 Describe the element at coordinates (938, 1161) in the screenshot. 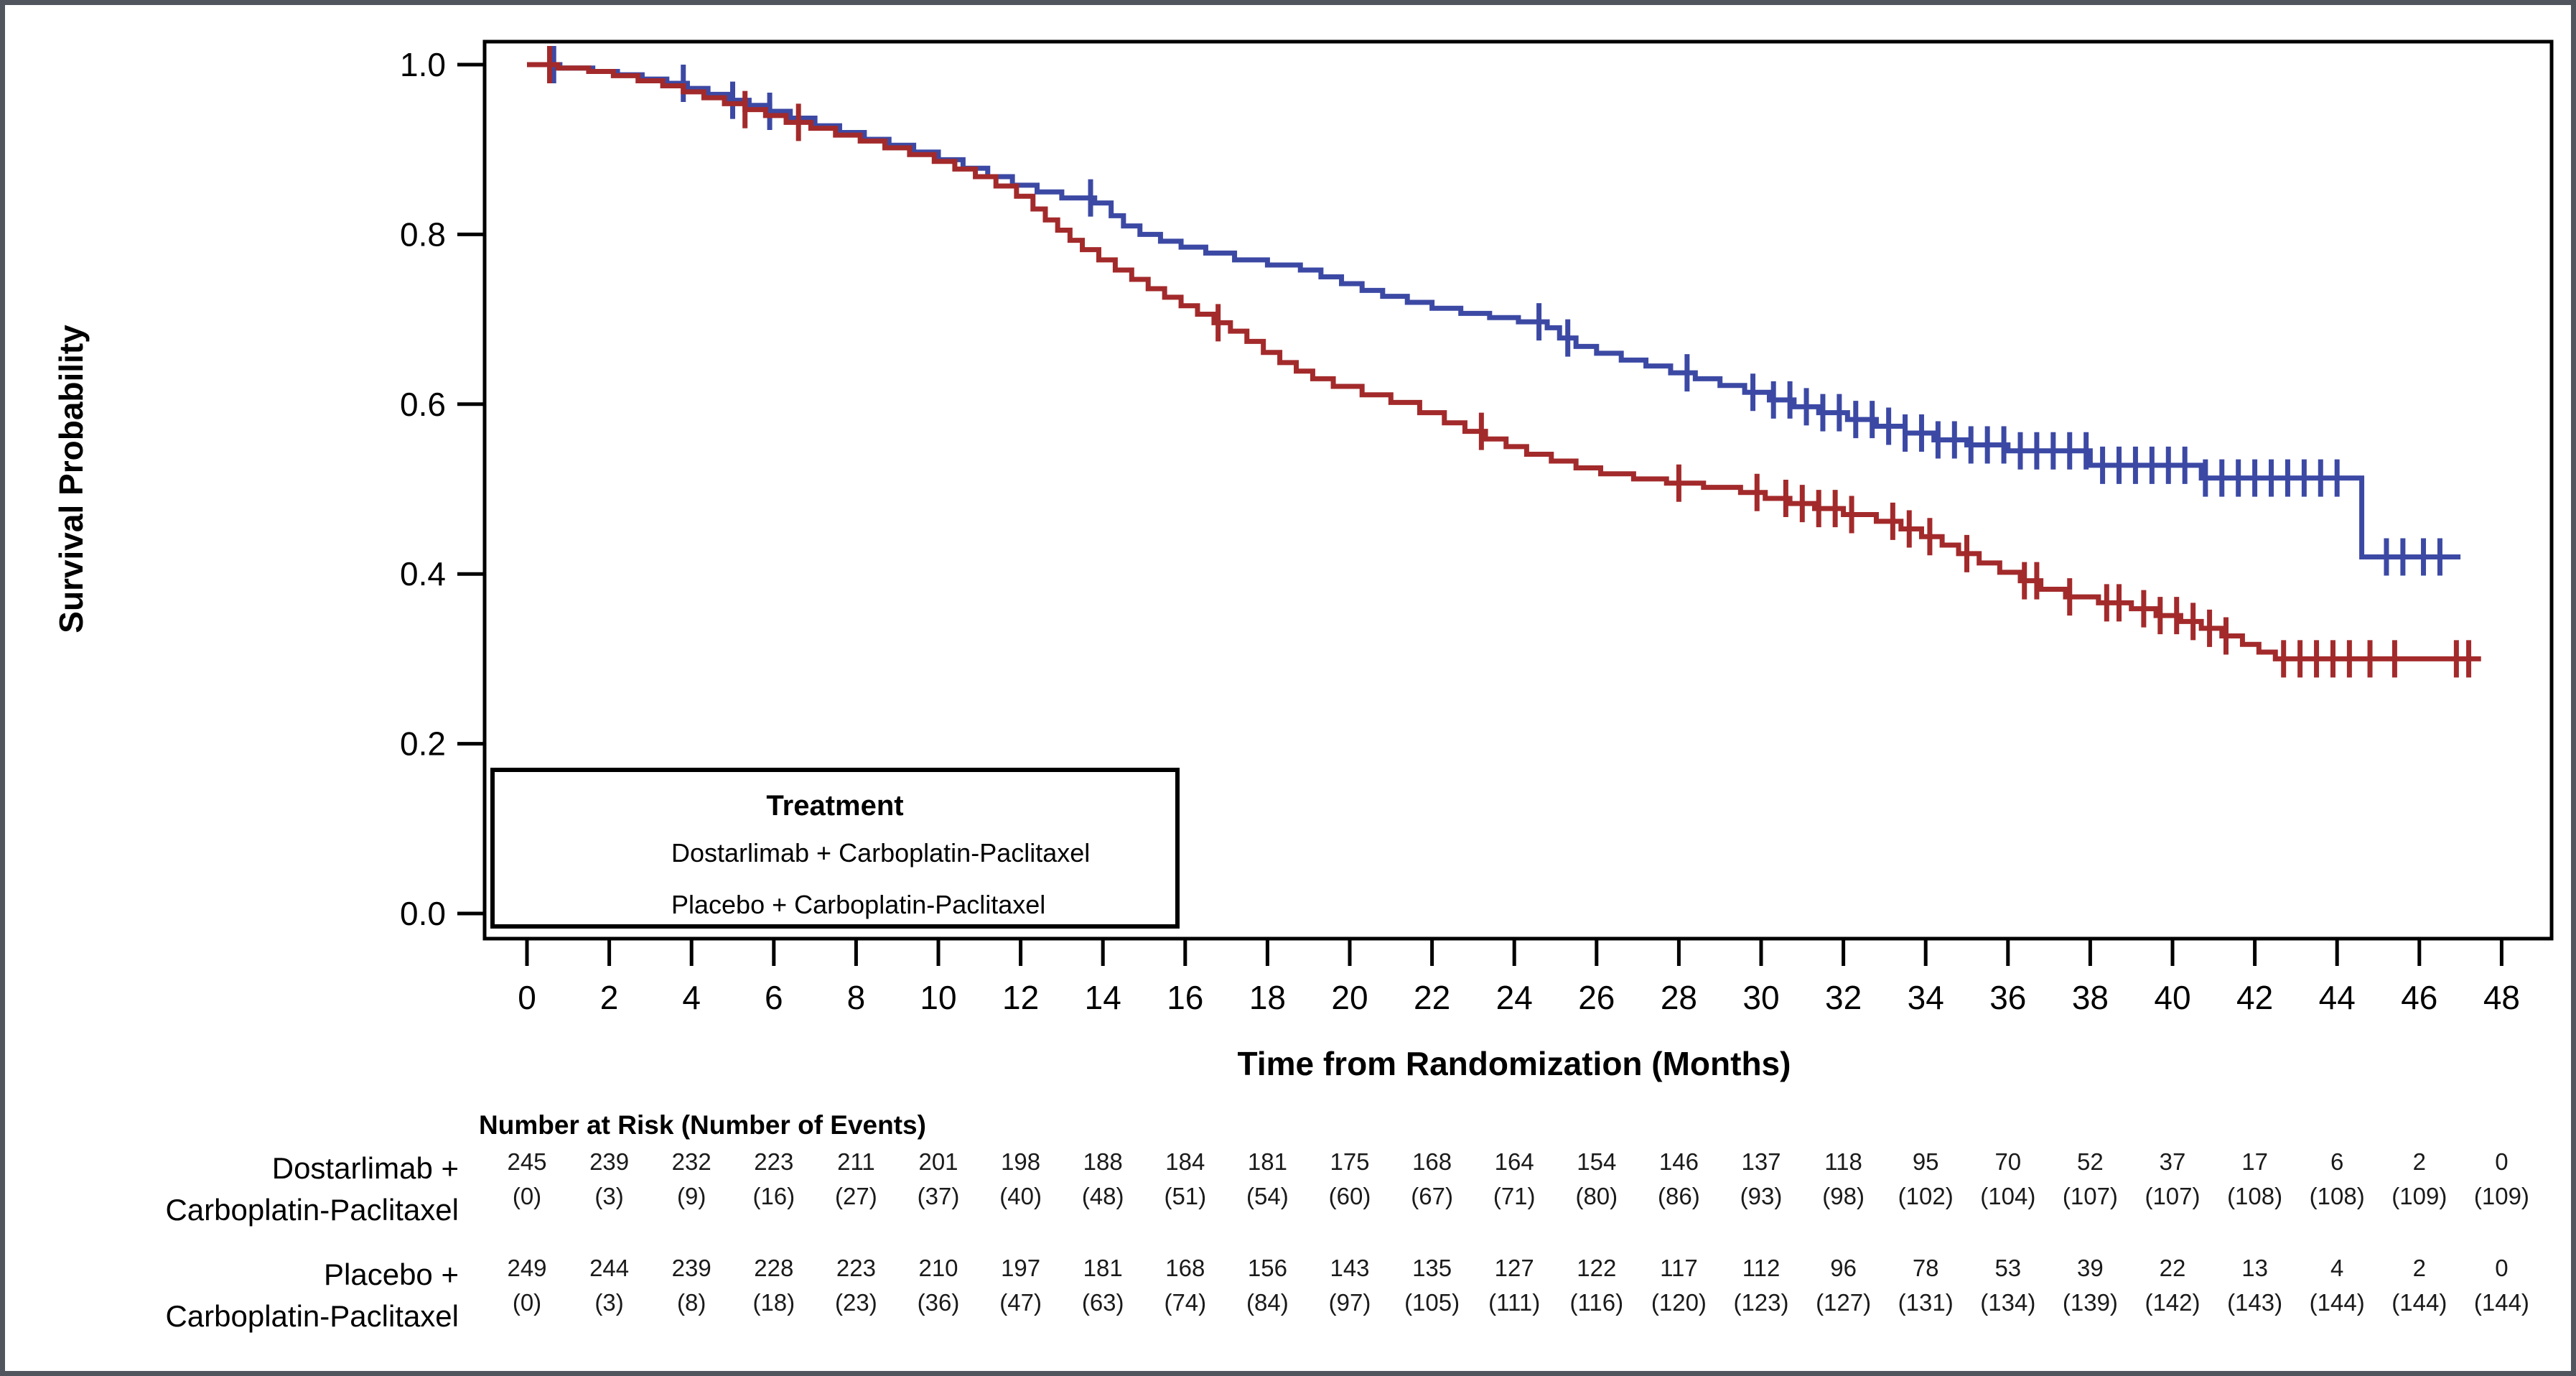

I see `risk-count: 201` at that location.